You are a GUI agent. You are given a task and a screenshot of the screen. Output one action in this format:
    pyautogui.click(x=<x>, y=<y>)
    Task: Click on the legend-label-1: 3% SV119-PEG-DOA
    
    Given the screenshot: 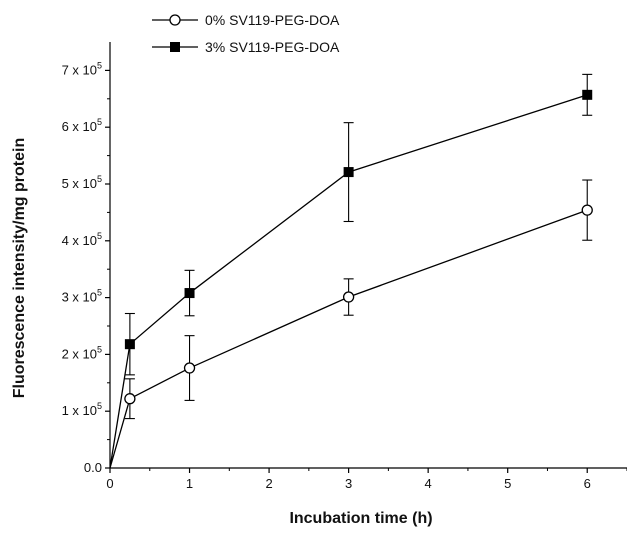 What is the action you would take?
    pyautogui.click(x=272, y=47)
    